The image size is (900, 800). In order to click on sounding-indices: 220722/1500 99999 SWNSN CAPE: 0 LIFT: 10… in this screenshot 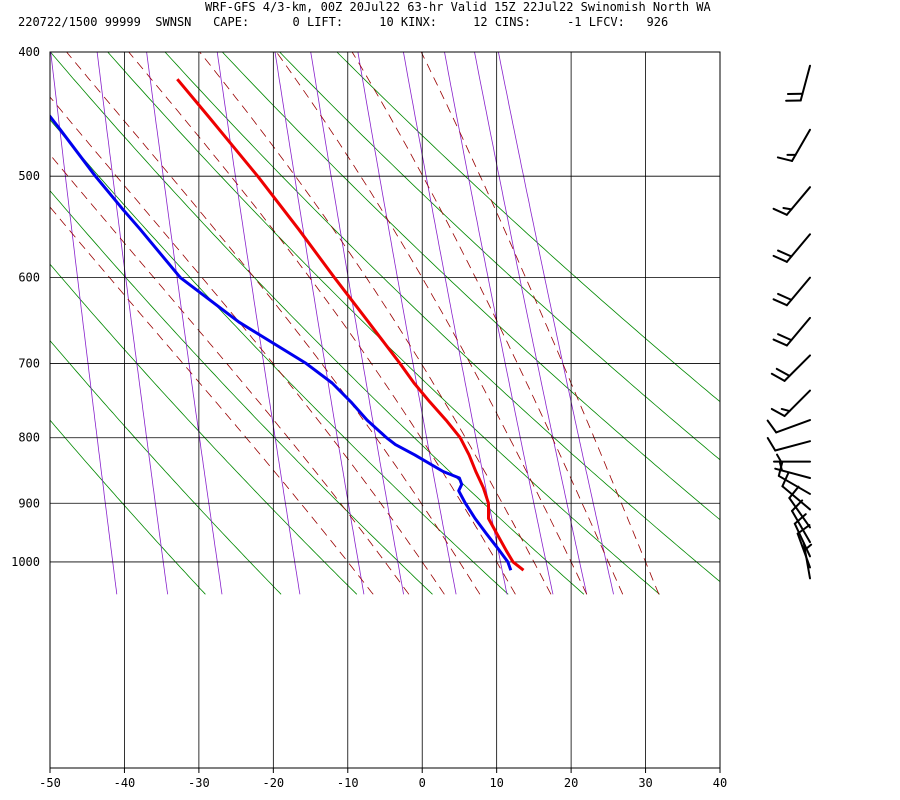, I will do `click(343, 22)`.